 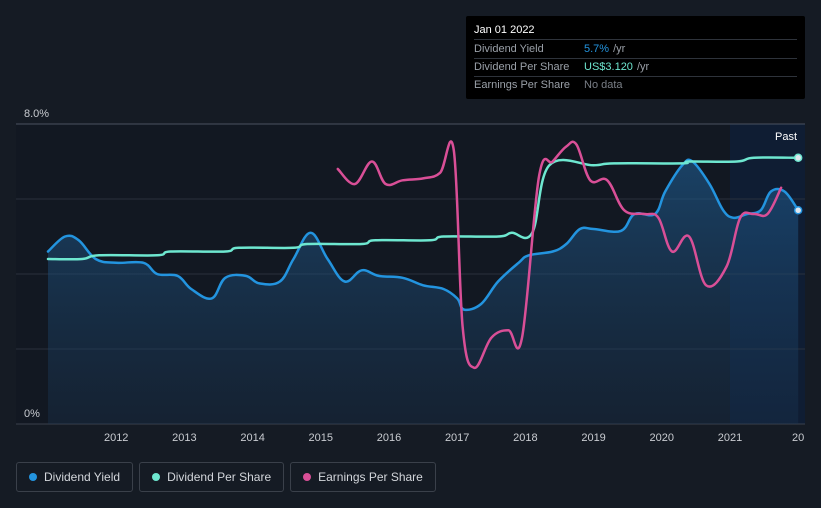 I want to click on x-tick-label: 2014, so click(x=252, y=438).